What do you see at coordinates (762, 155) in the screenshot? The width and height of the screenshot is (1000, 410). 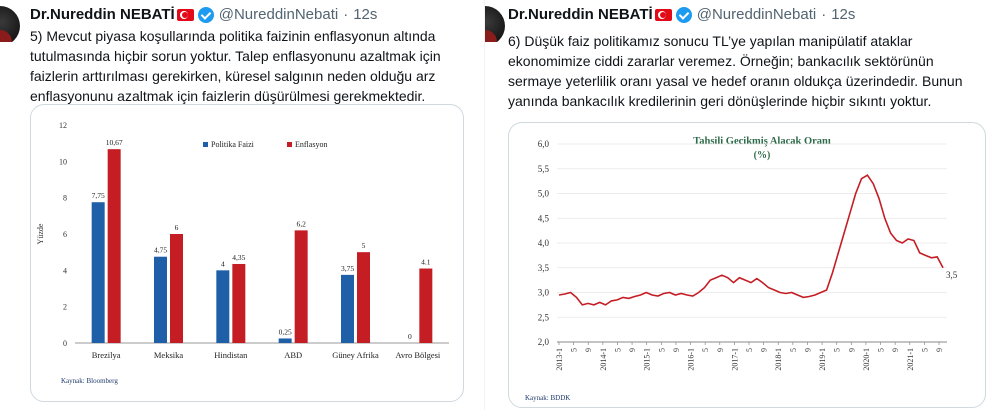 I see `chart-subtitle: (%)` at bounding box center [762, 155].